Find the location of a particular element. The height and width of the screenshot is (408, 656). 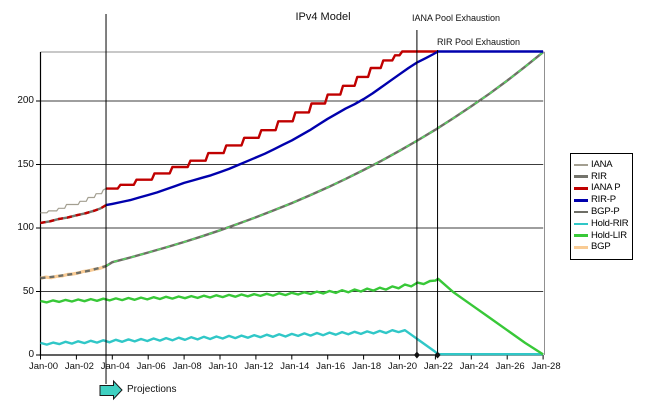

legend-swatch-iana-p is located at coordinates (581, 188).